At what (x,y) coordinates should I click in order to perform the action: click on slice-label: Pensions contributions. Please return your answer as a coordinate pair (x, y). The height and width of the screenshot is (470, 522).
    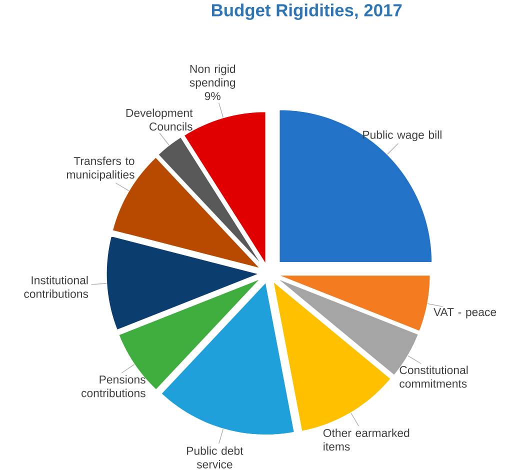
    Looking at the image, I should click on (114, 386).